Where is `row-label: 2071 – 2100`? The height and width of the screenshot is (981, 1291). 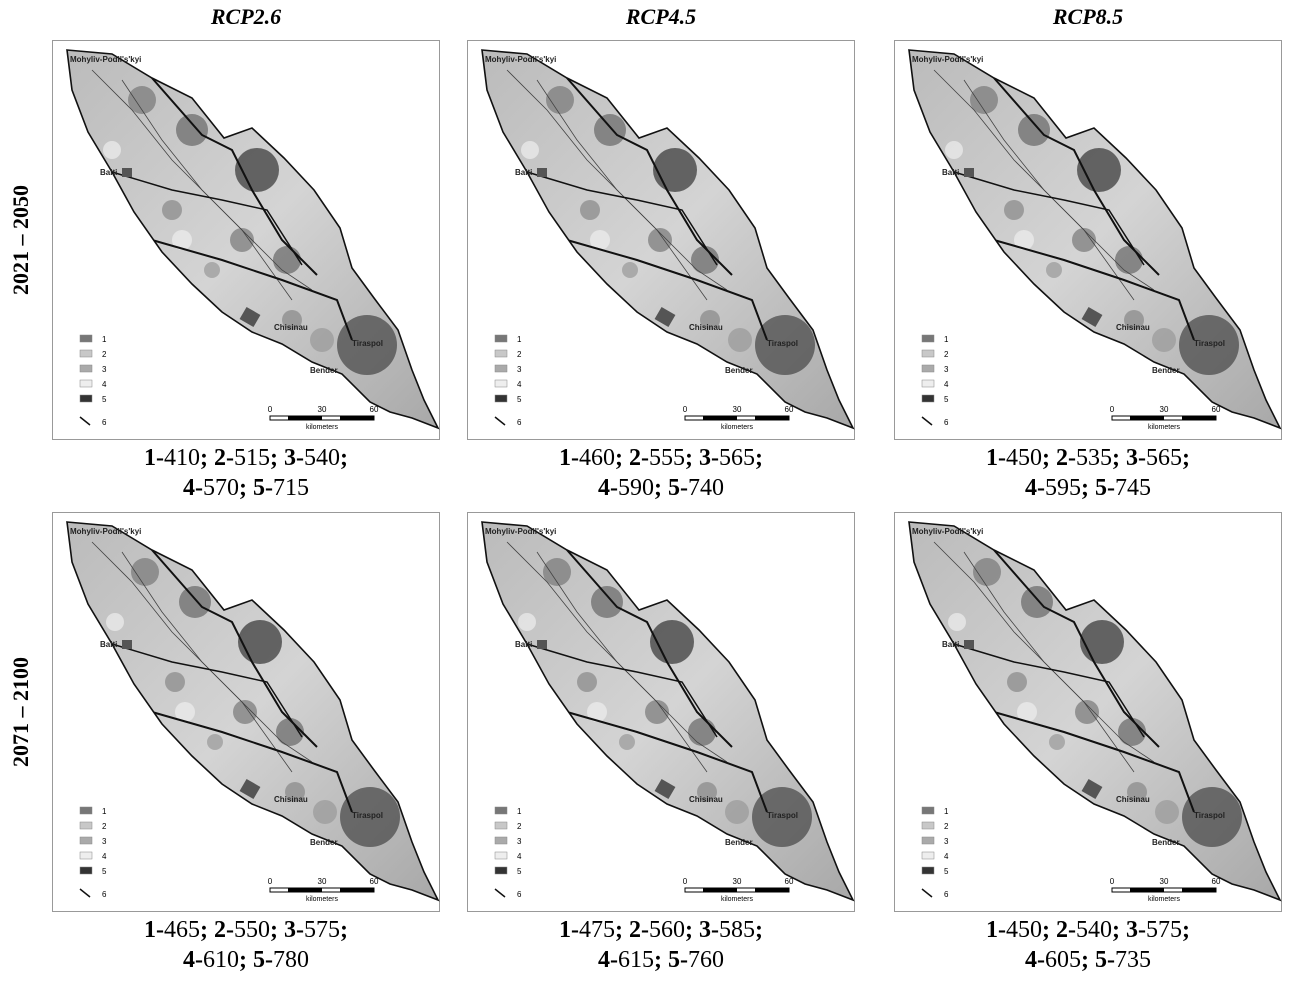 row-label: 2071 – 2100 is located at coordinates (20, 712).